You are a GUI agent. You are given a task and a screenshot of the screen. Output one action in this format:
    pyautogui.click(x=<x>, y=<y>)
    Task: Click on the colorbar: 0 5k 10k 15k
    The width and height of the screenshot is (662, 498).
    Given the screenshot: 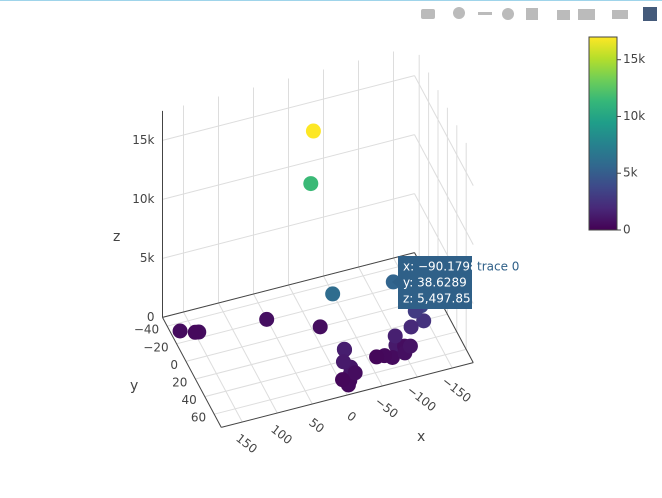 What is the action you would take?
    pyautogui.click(x=616, y=136)
    